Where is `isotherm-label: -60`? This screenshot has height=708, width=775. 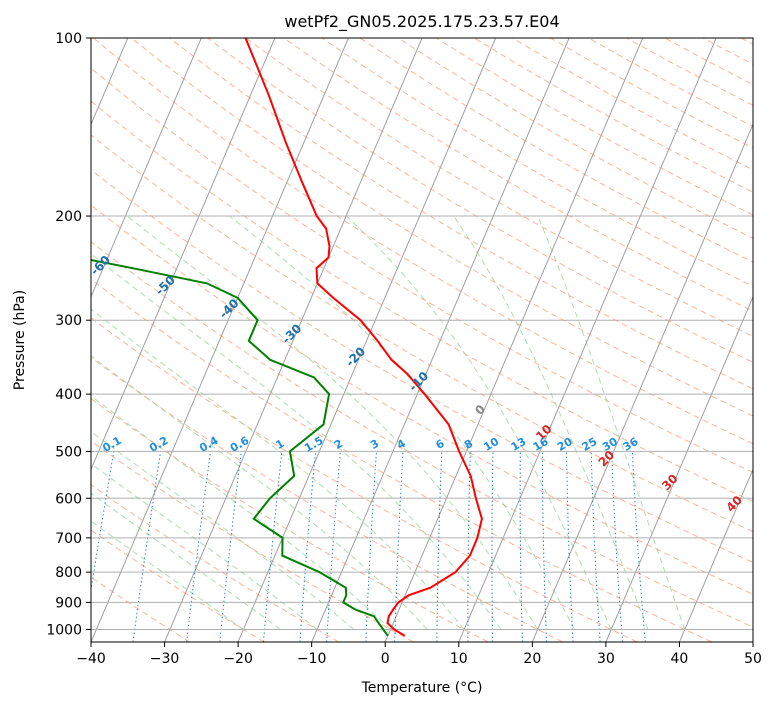
isotherm-label: -60 is located at coordinates (100, 265).